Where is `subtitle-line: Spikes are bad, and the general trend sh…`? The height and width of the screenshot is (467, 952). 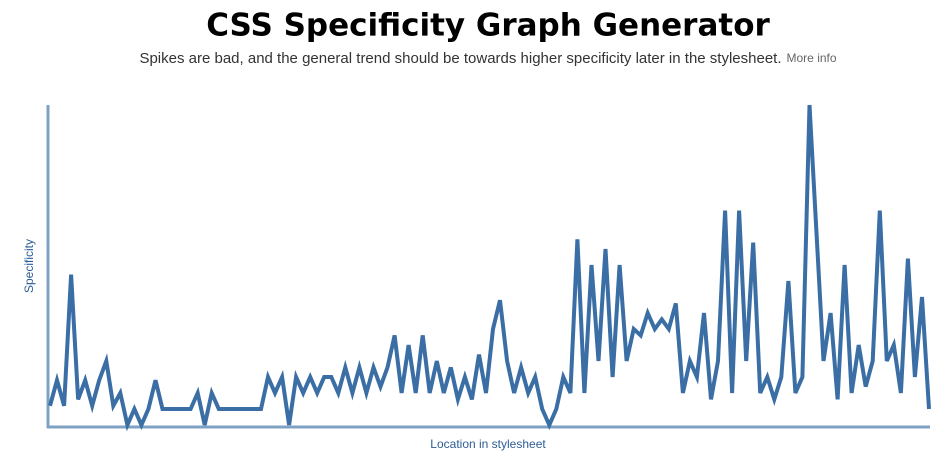
subtitle-line: Spikes are bad, and the general trend sh… is located at coordinates (487, 58).